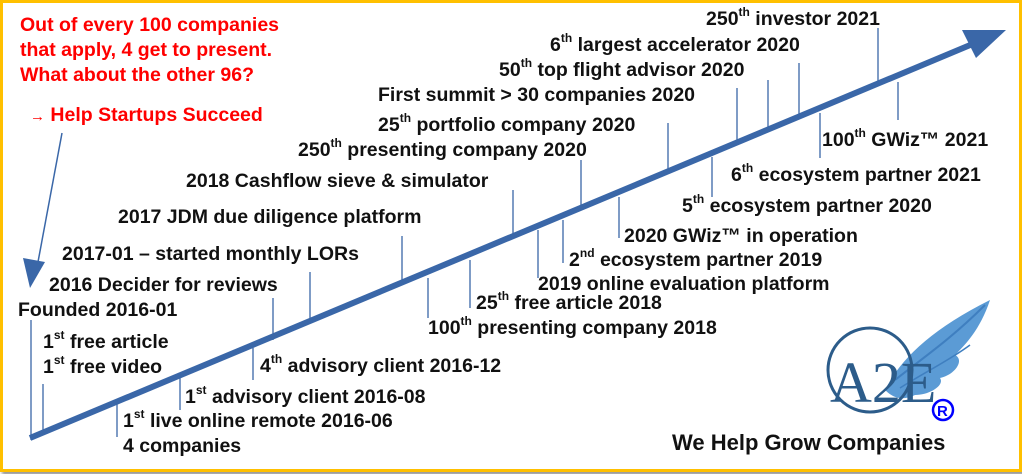 The height and width of the screenshot is (474, 1022). What do you see at coordinates (594, 328) in the screenshot?
I see `milestone-text: presenting company 2018` at bounding box center [594, 328].